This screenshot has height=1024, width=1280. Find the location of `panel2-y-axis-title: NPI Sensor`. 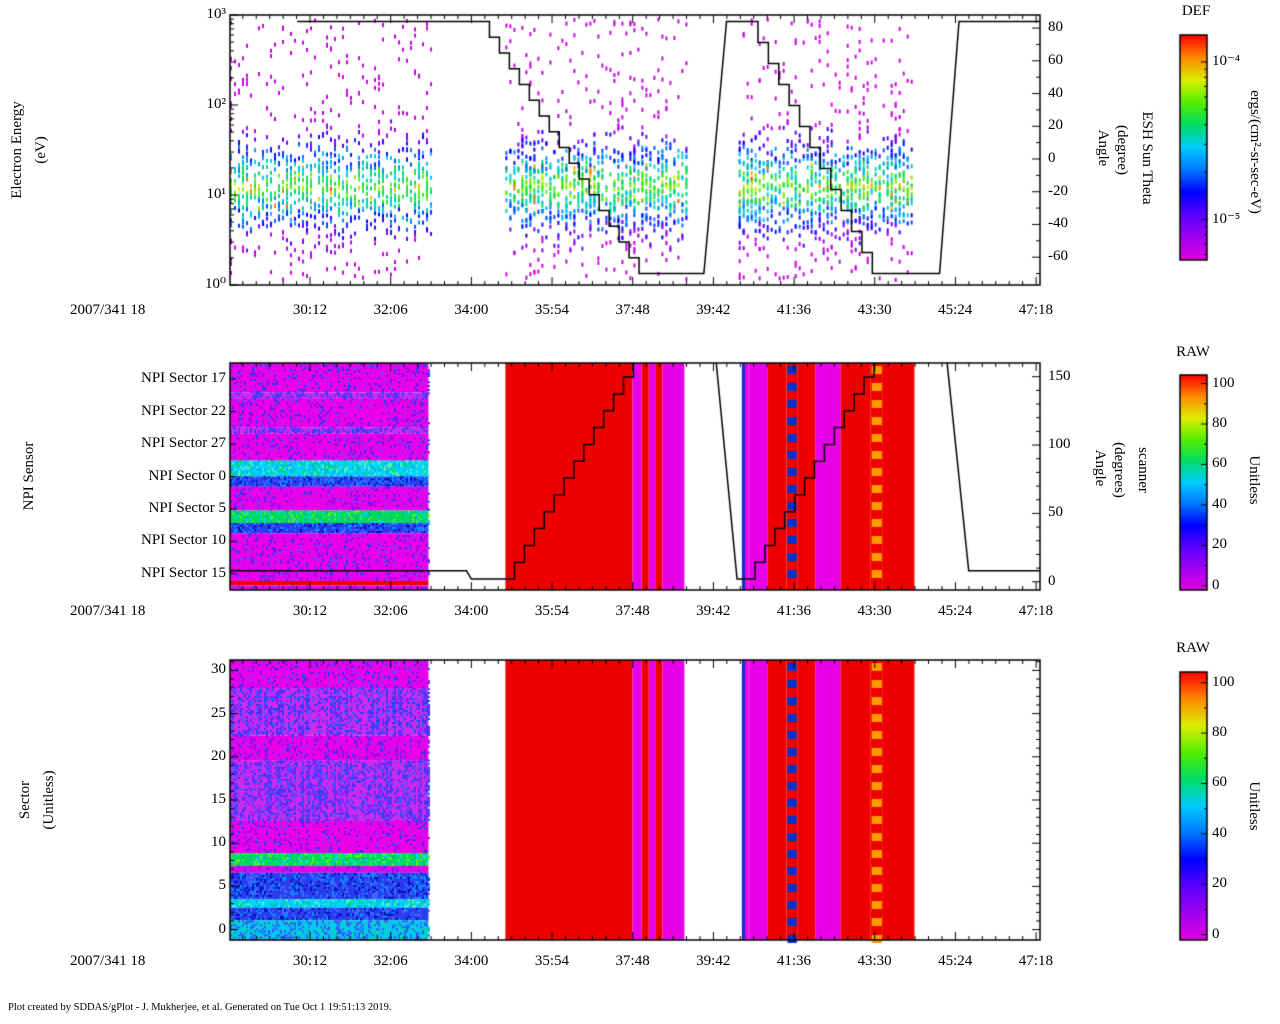

panel2-y-axis-title: NPI Sensor is located at coordinates (29, 476).